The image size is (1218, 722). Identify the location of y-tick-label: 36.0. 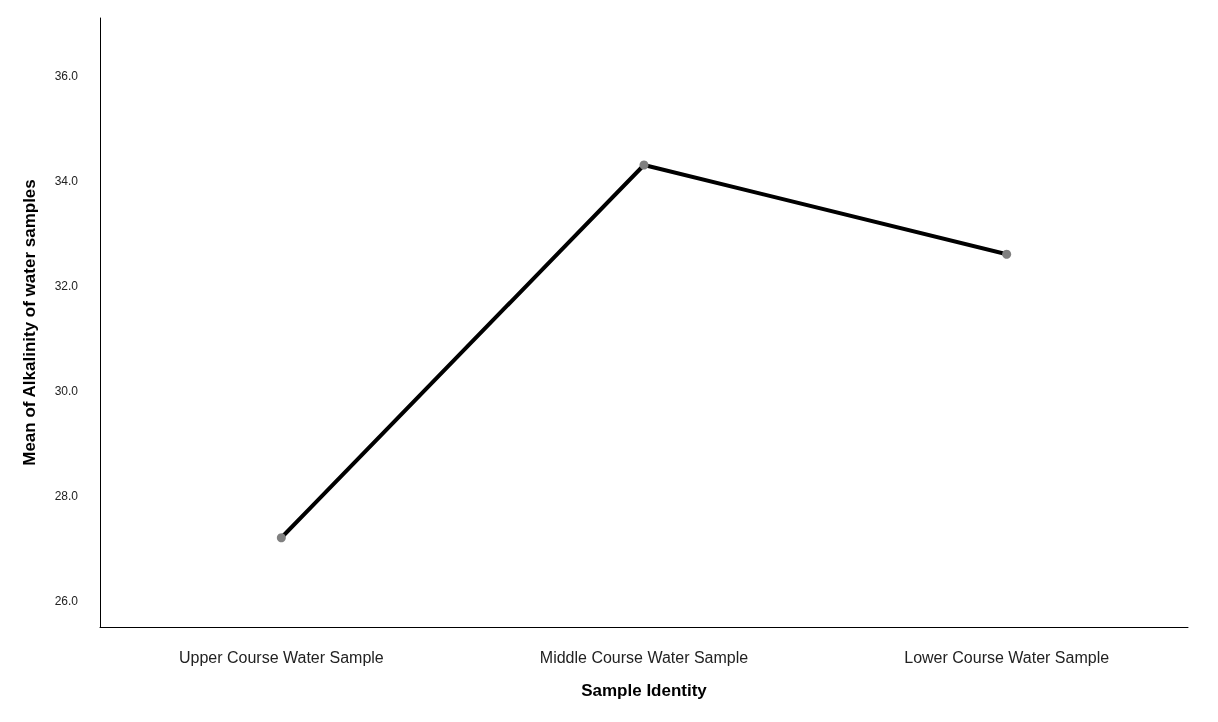
(66, 75).